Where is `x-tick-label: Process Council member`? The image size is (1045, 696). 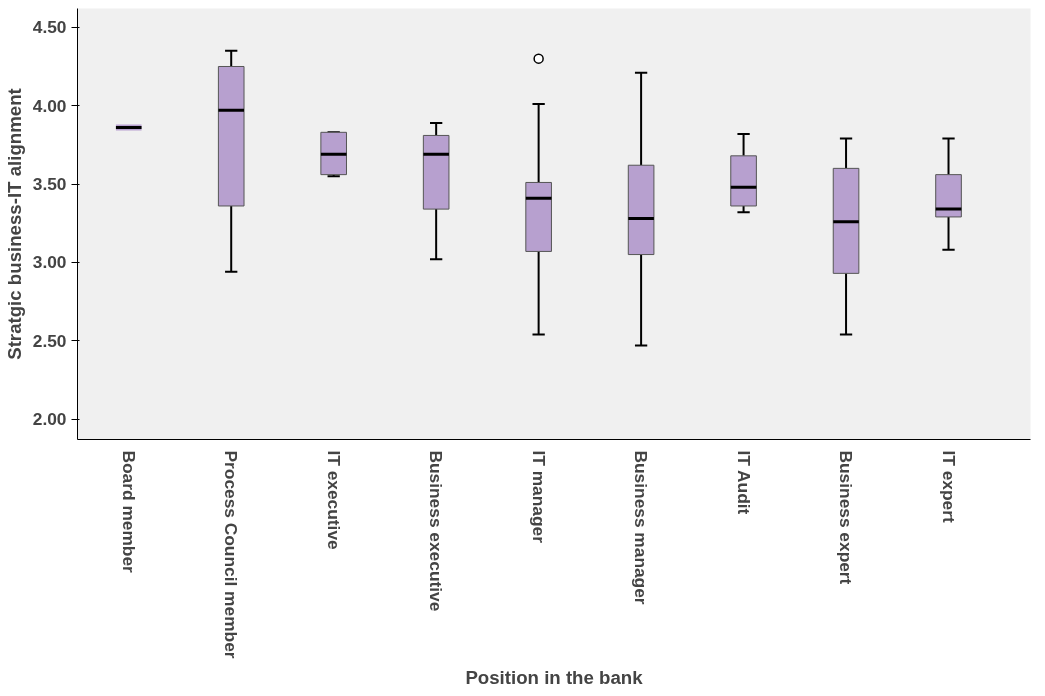
x-tick-label: Process Council member is located at coordinates (231, 554).